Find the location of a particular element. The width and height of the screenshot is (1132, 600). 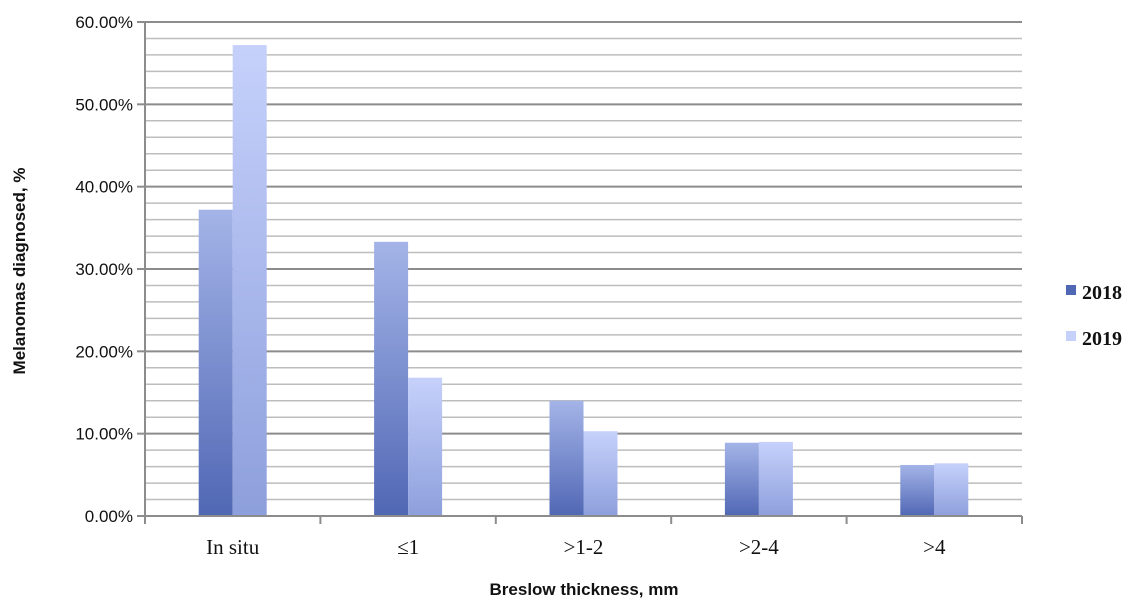

x-tick-label: In situ is located at coordinates (233, 547).